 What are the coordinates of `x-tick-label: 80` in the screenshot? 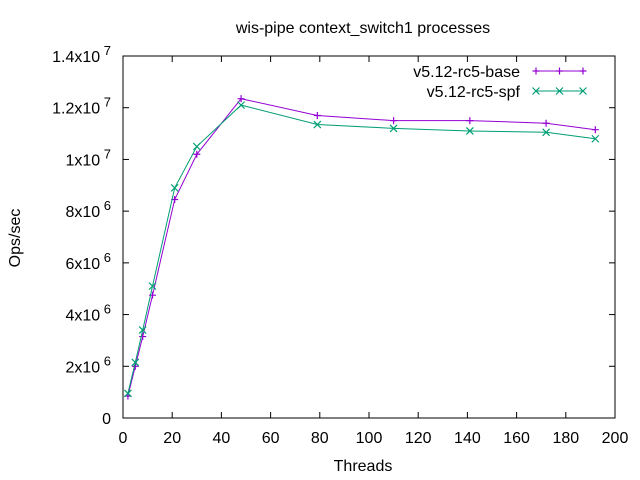 It's located at (320, 438).